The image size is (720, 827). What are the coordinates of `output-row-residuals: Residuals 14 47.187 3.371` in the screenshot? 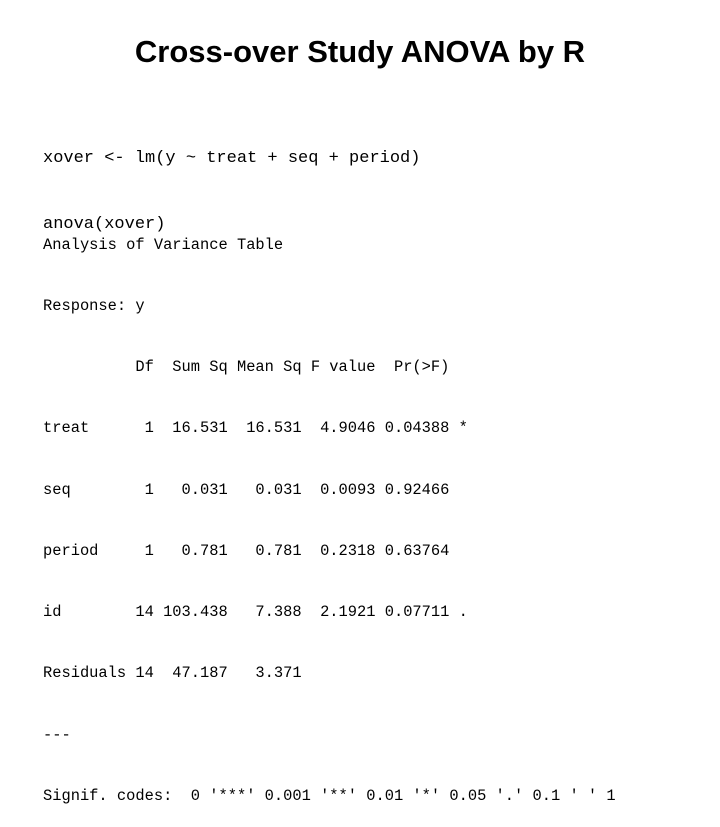 It's located at (255, 673).